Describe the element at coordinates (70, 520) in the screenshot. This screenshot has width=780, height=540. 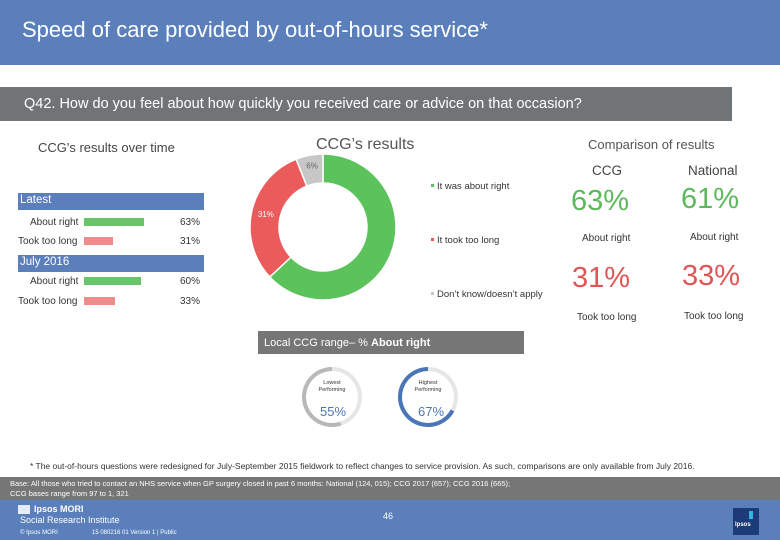
I see `logo-line-2: Social Research Institute` at that location.